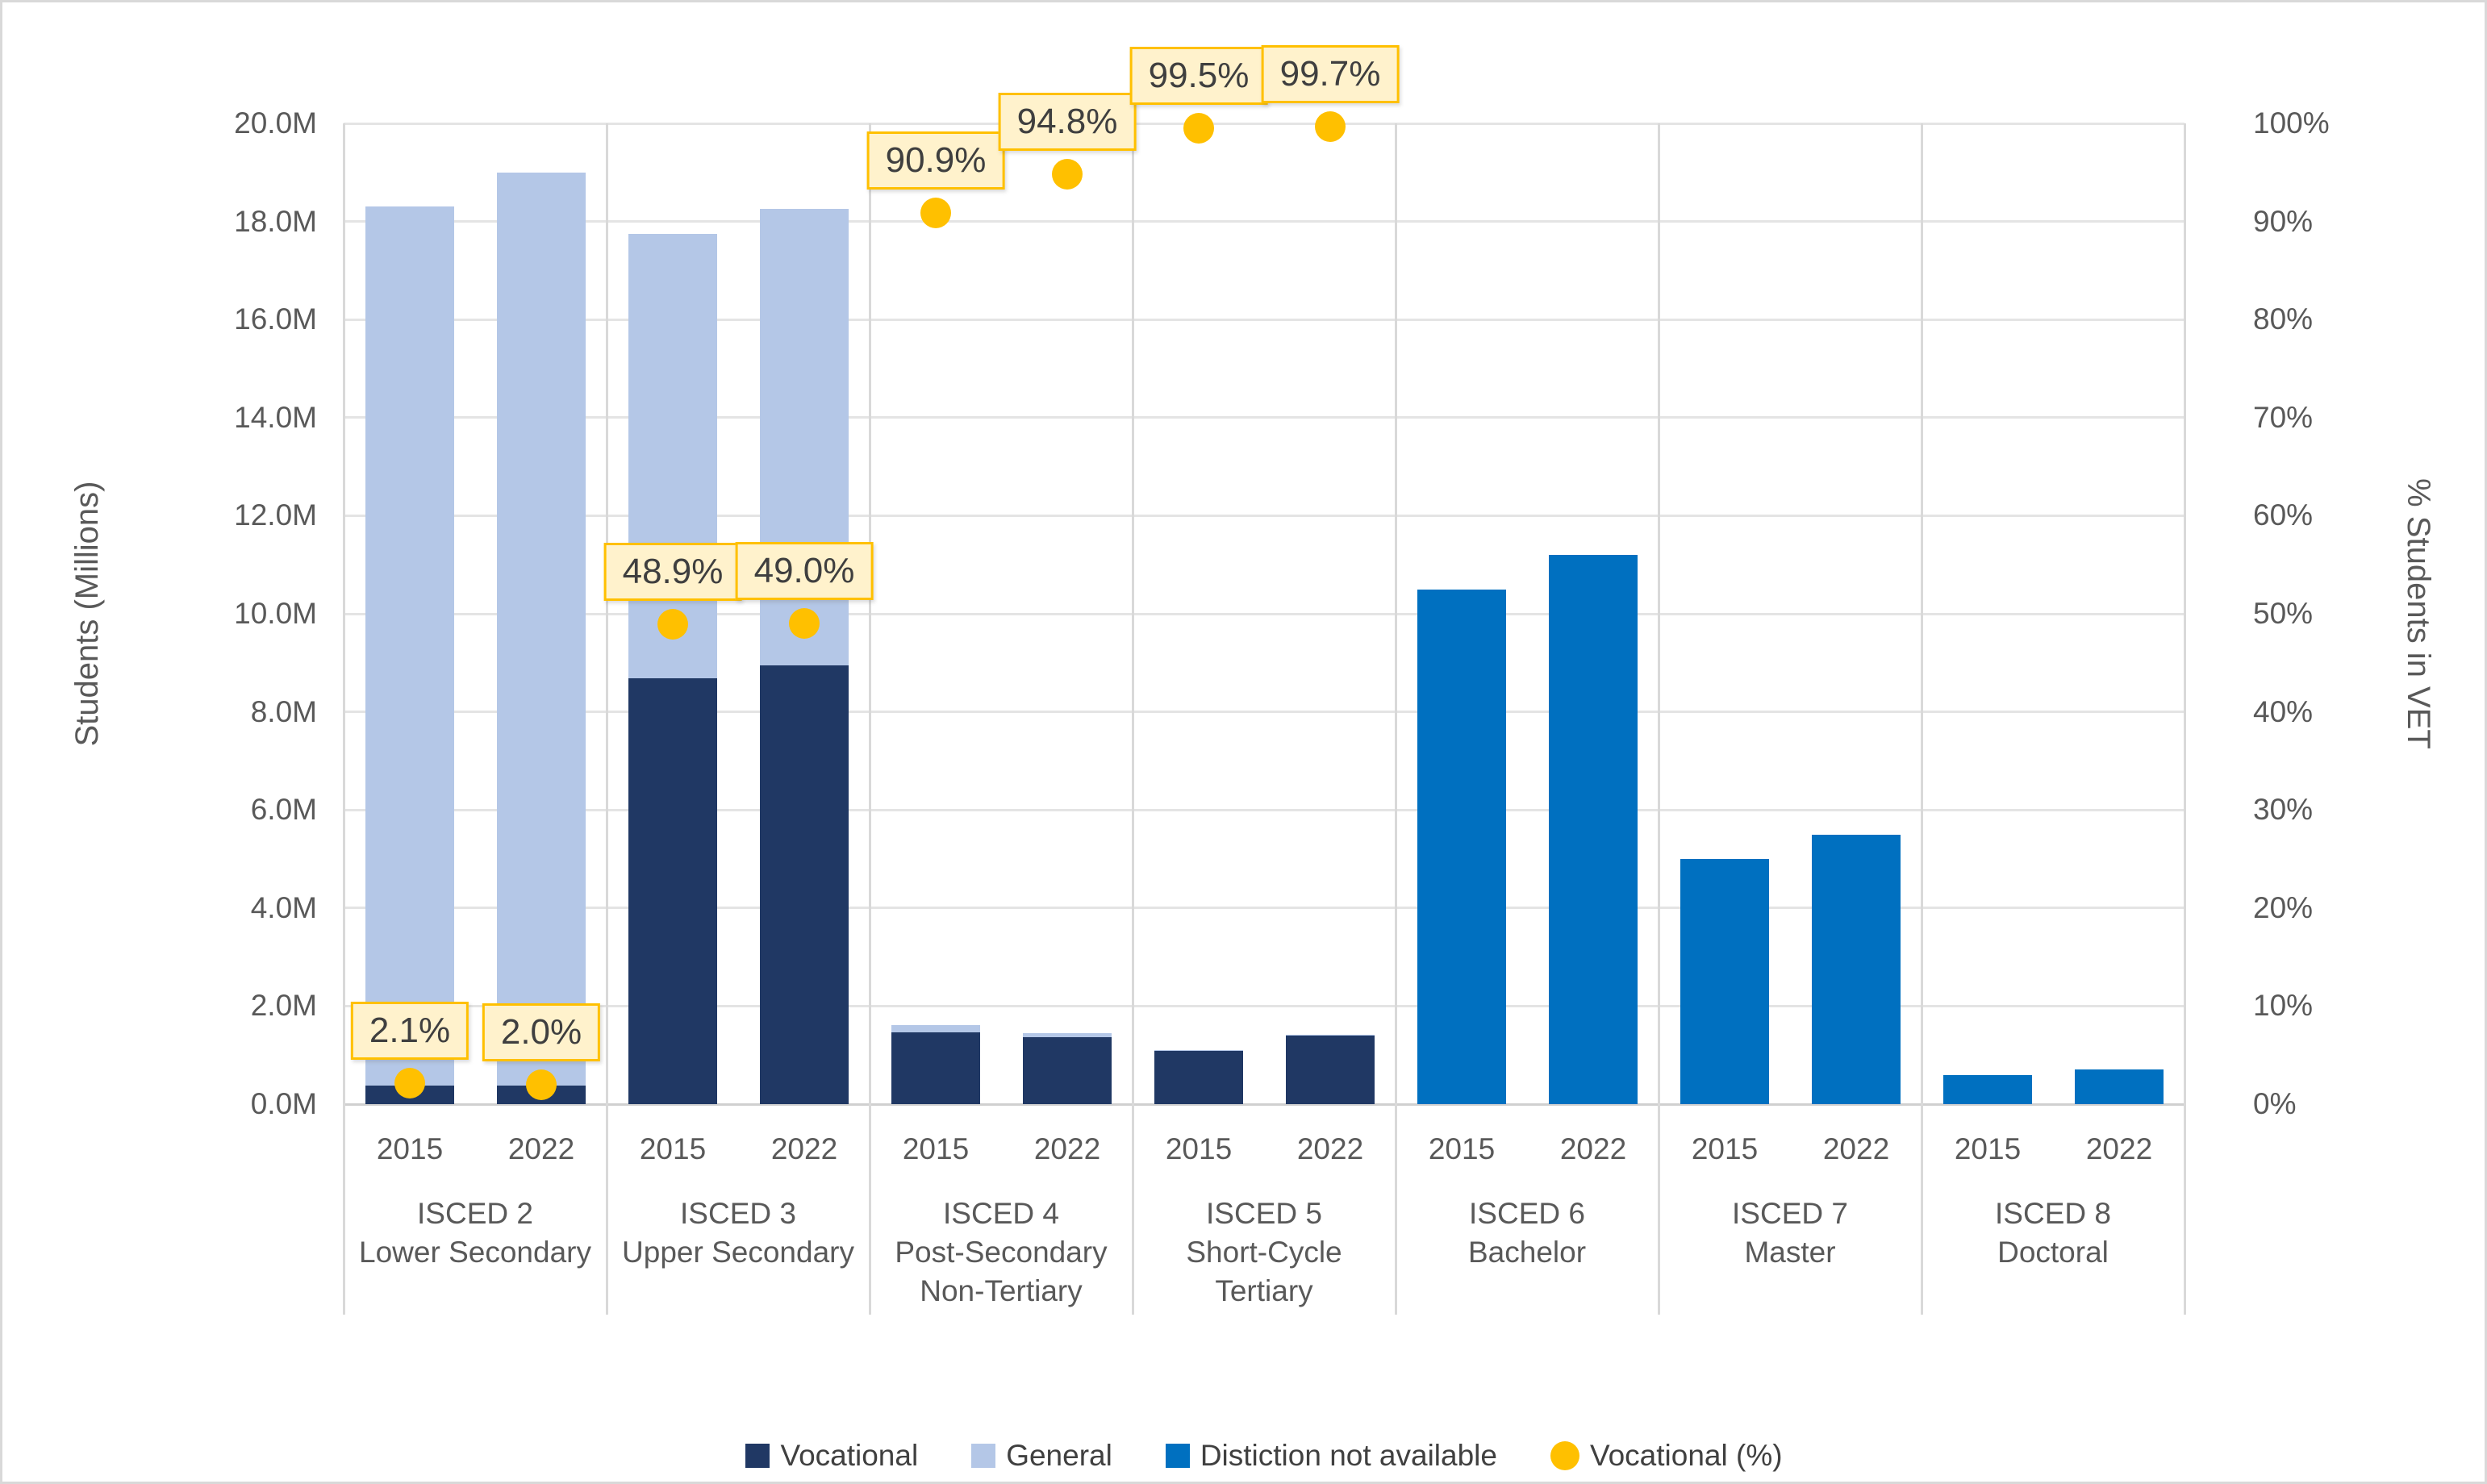 This screenshot has width=2487, height=1484. What do you see at coordinates (804, 624) in the screenshot?
I see `dot-vocational-pct-isced-3-2022` at bounding box center [804, 624].